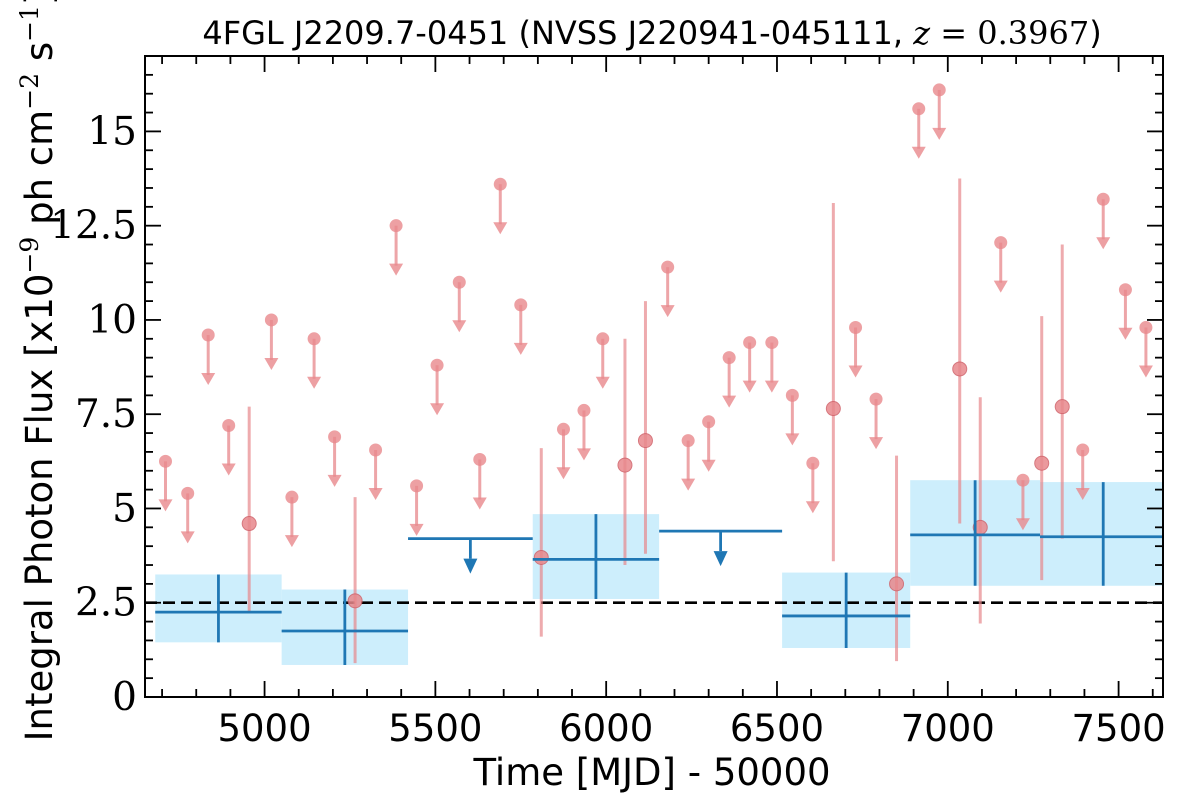  Describe the element at coordinates (948, 728) in the screenshot. I see `x-tick-label: 7000` at that location.